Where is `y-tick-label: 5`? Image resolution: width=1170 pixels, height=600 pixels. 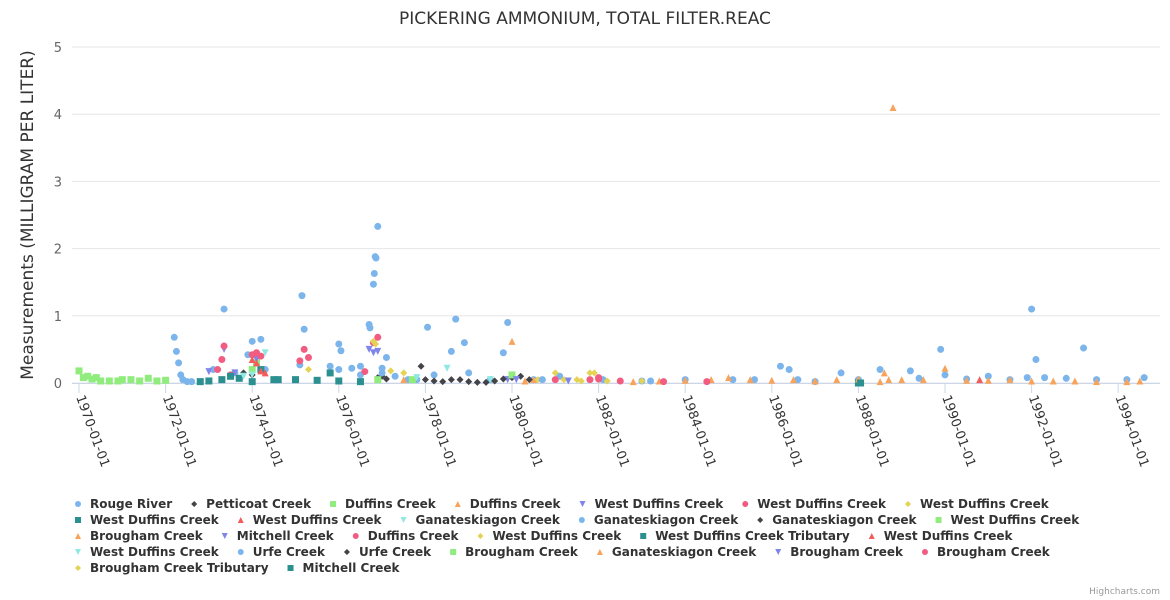 y-tick-label: 5 is located at coordinates (58, 48).